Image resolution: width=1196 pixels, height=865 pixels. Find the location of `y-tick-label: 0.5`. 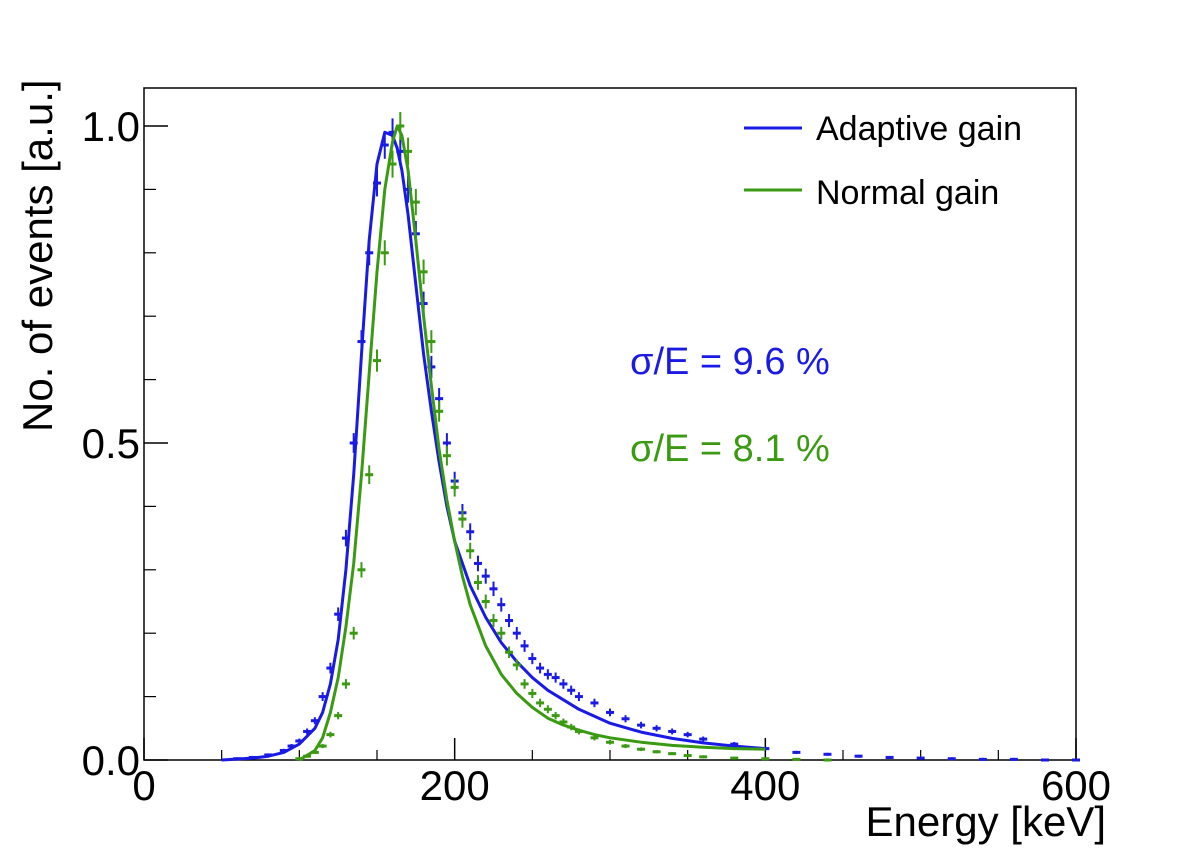

y-tick-label: 0.5 is located at coordinates (111, 443).